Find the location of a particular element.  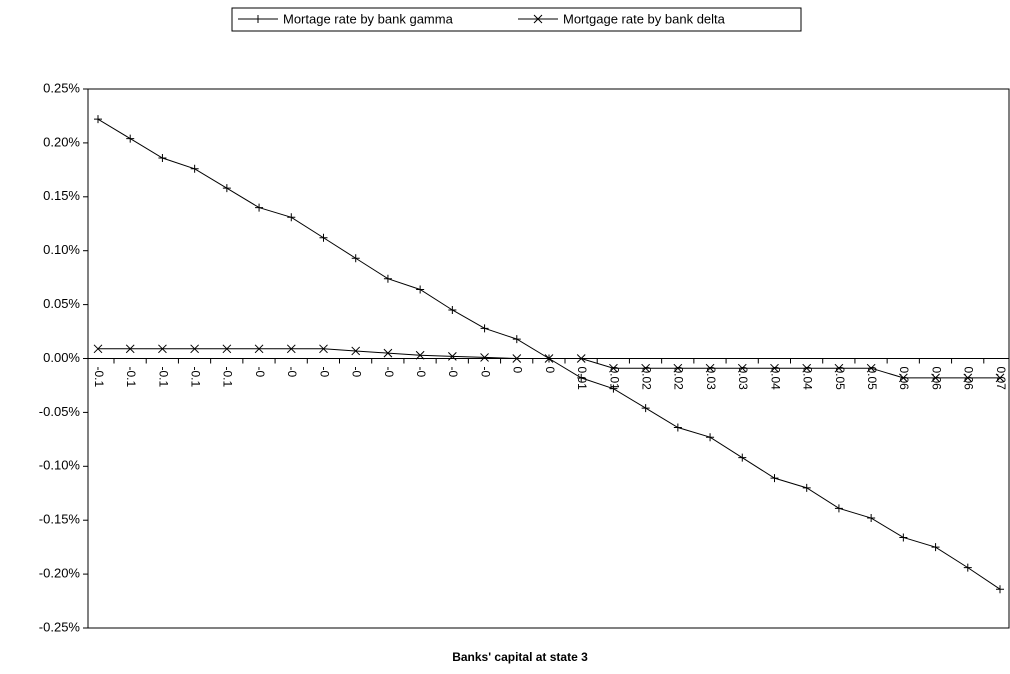

legend-label: Mortgage rate by bank delta is located at coordinates (644, 18).